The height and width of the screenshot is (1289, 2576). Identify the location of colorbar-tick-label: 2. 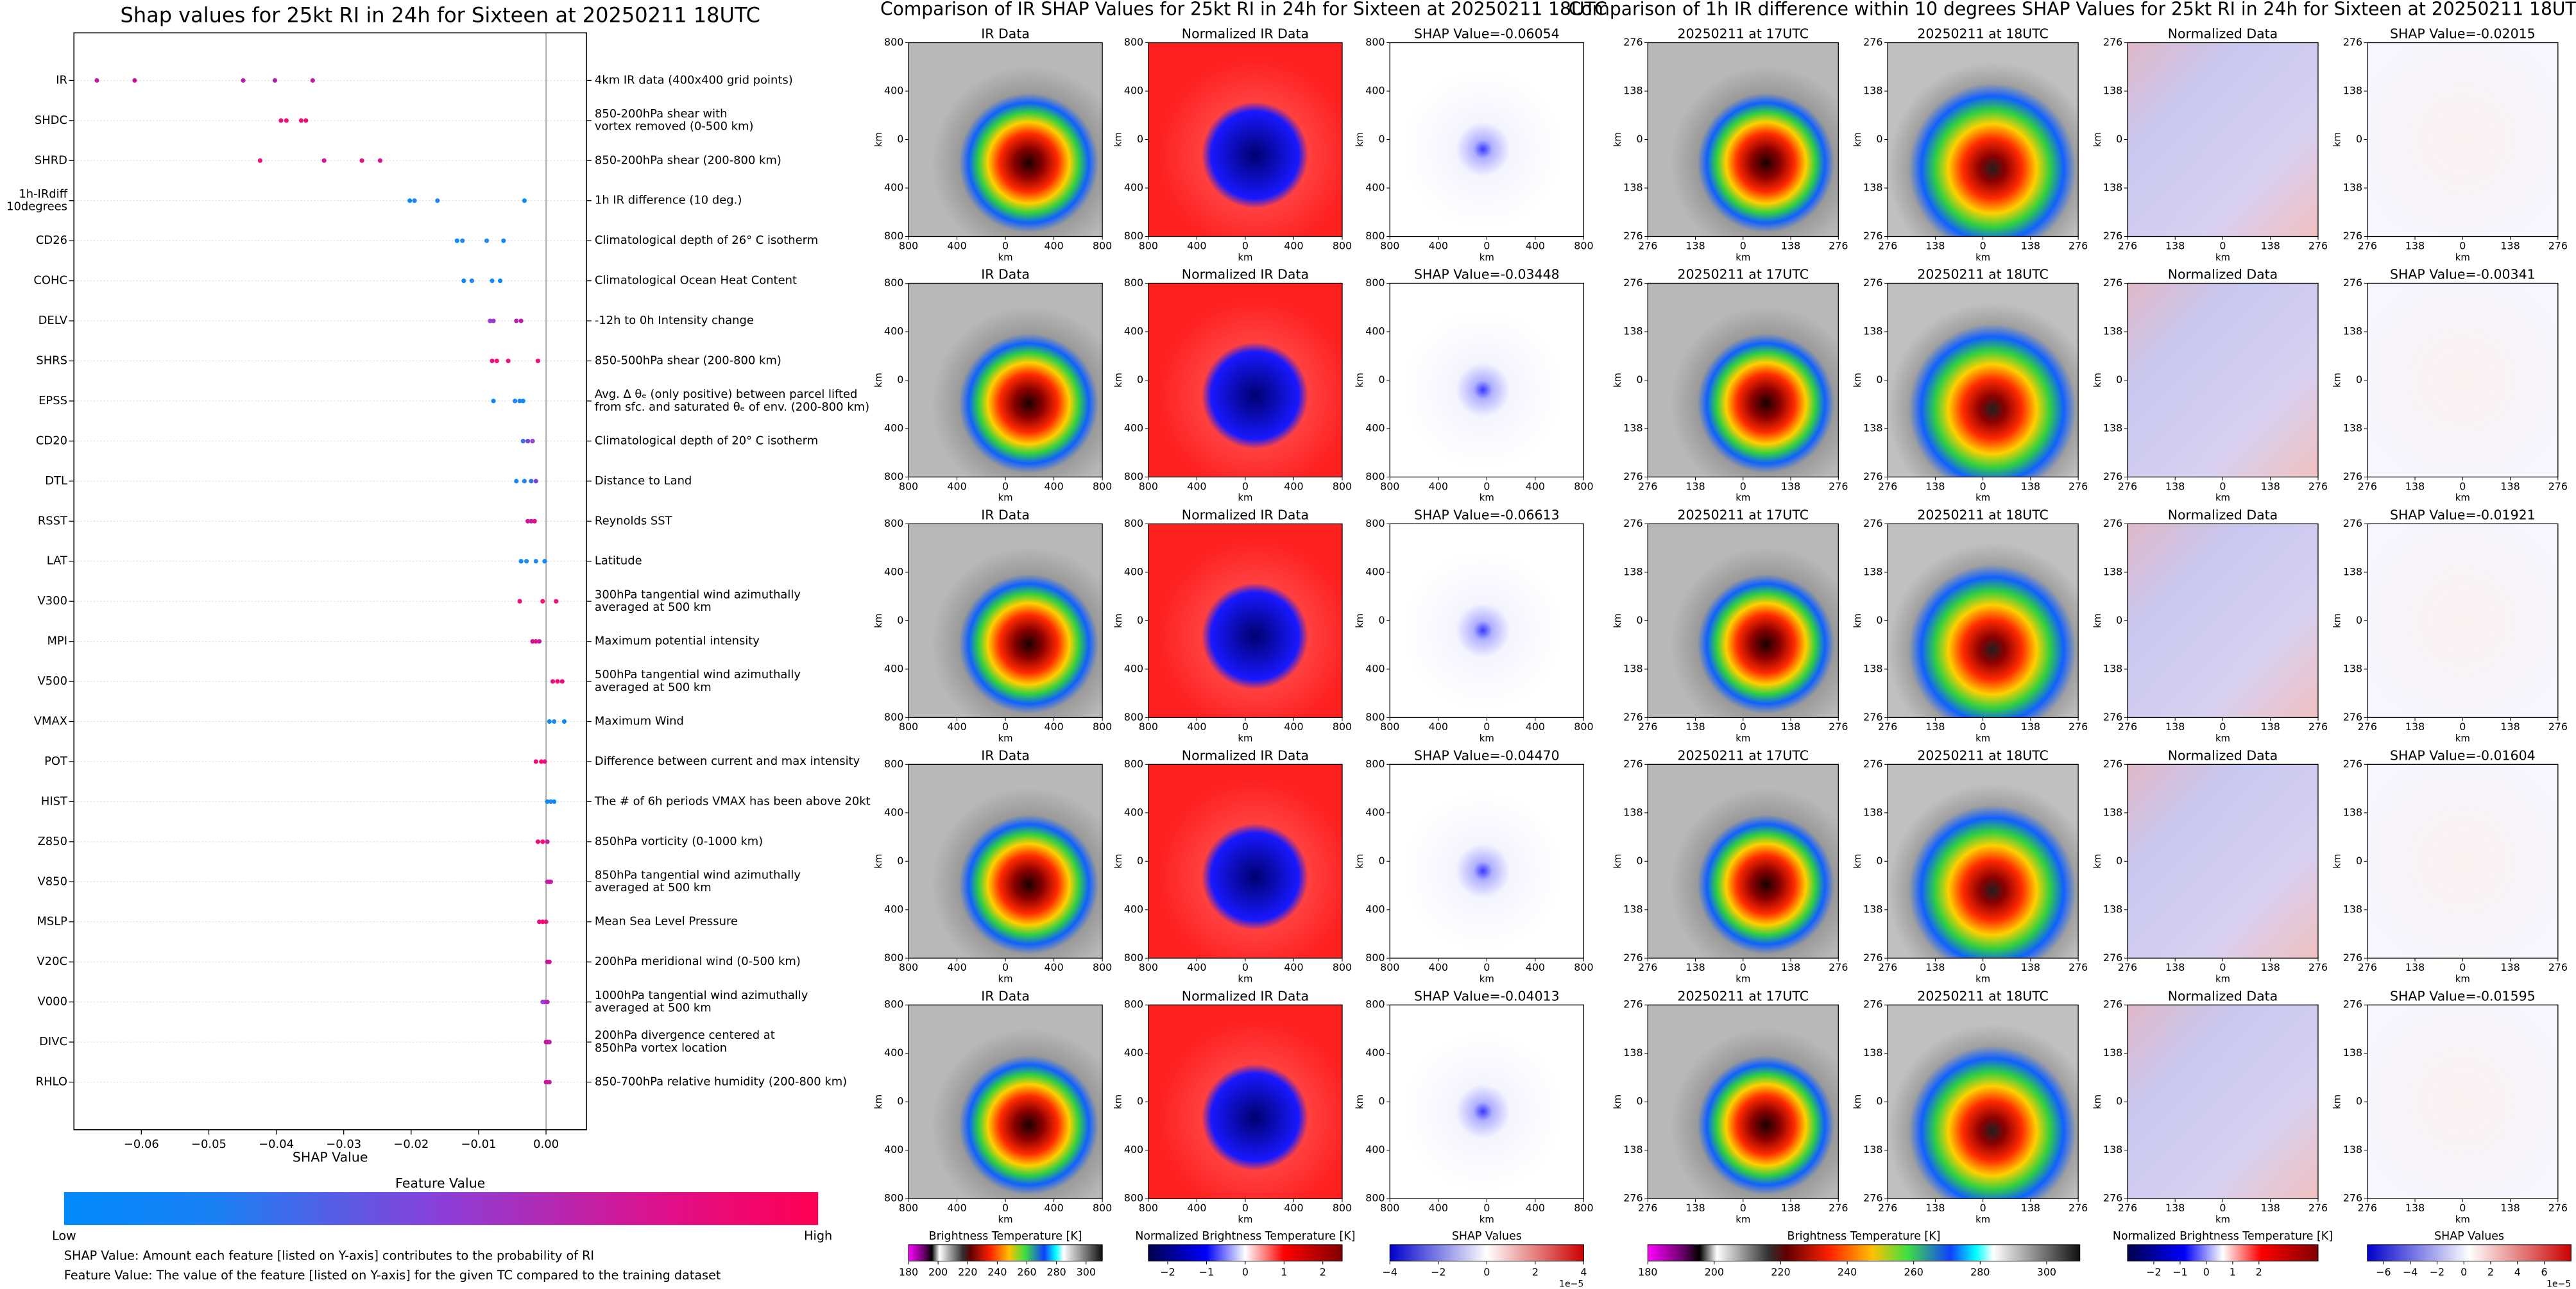
(1535, 1272).